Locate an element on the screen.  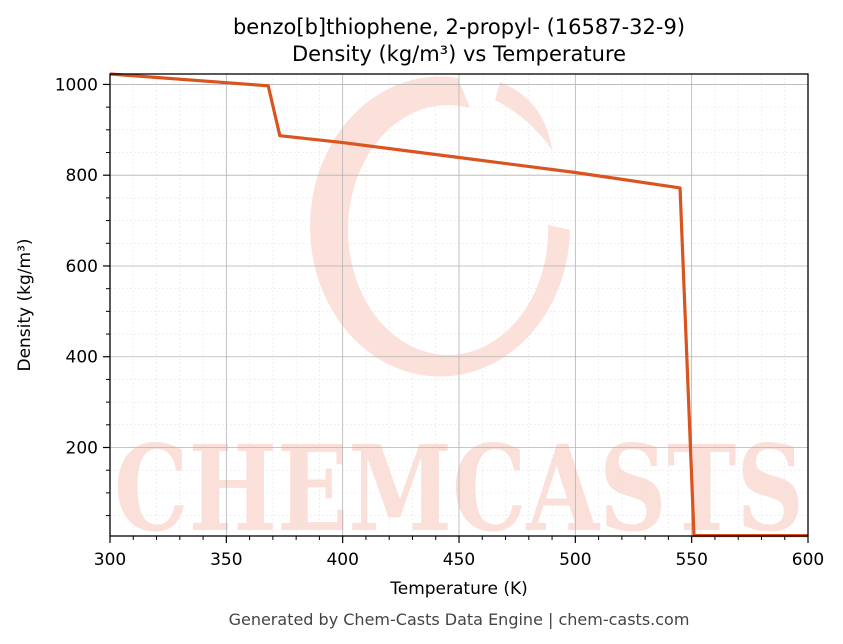
x-axis: 300 350 400 450 500 550 600 is located at coordinates (459, 553).